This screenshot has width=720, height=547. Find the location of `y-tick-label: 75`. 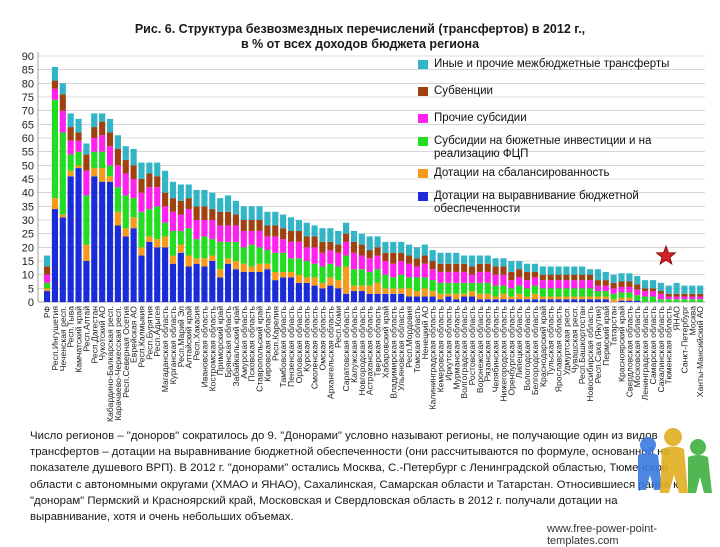

y-tick-label: 75 is located at coordinates (28, 98).